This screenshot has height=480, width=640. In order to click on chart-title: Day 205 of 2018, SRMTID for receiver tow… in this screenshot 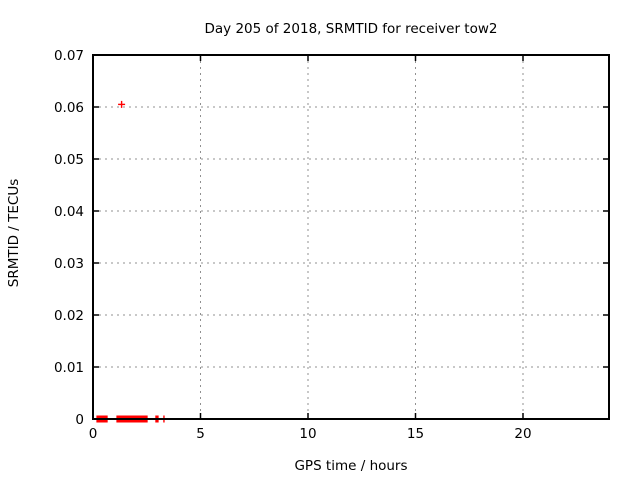, I will do `click(351, 29)`.